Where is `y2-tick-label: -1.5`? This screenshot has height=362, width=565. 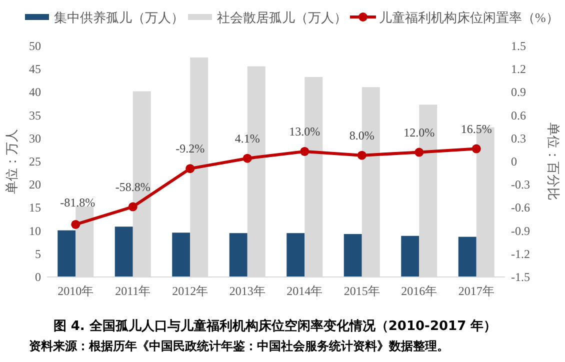 y2-tick-label: -1.5 is located at coordinates (520, 277).